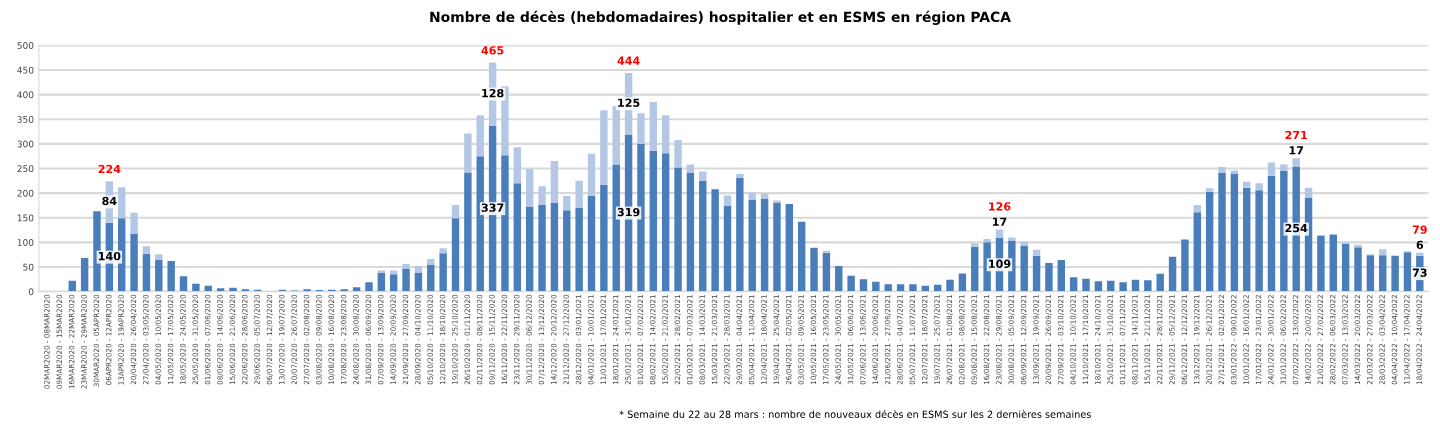 The height and width of the screenshot is (432, 1440). I want to click on y-tick-label: 500, so click(25, 45).